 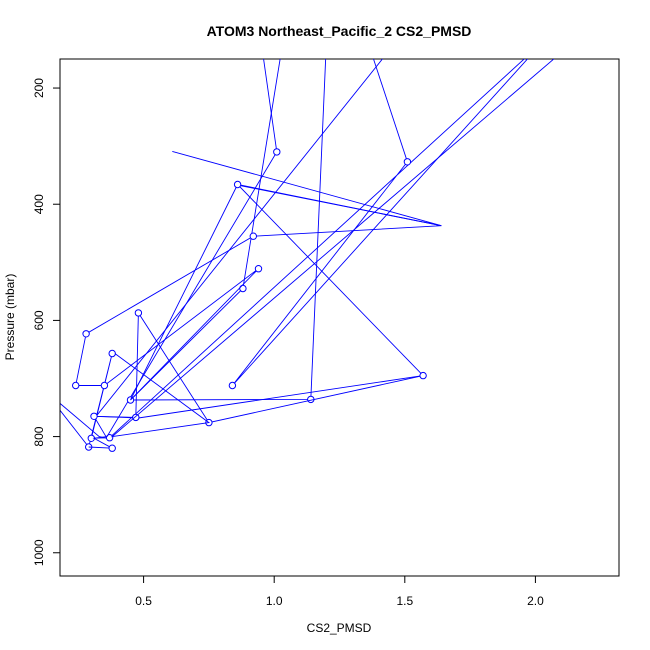 I want to click on x-tick-label: 2.0, so click(x=535, y=601).